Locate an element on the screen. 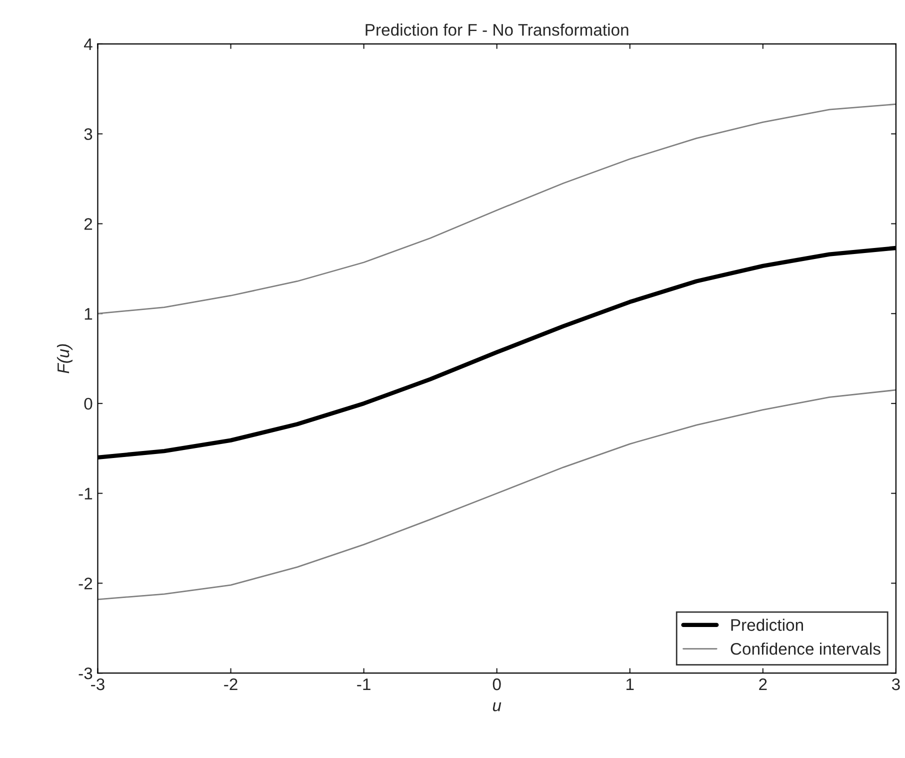 The width and height of the screenshot is (905, 758). y-tick-label: -2 is located at coordinates (85, 584).